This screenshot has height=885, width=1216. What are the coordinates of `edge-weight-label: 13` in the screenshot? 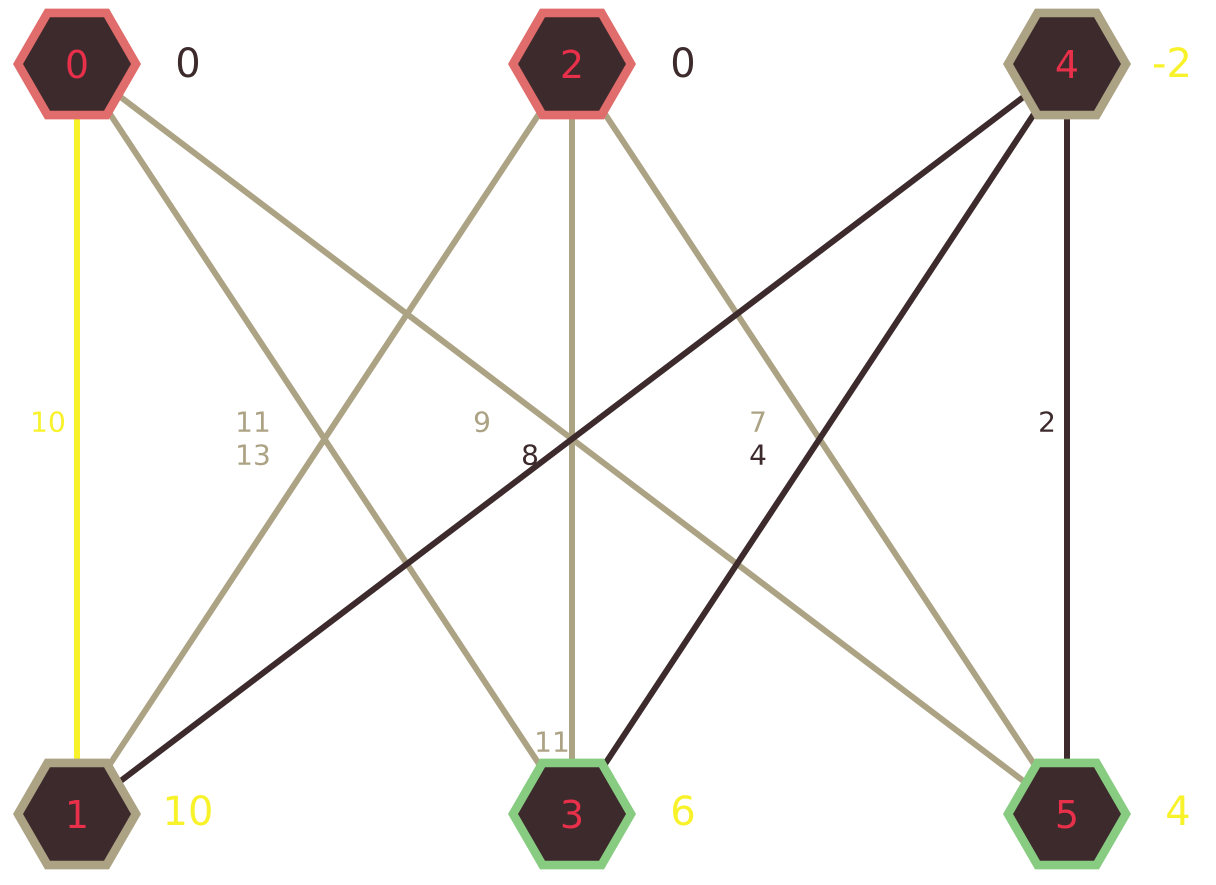 It's located at (253, 455).